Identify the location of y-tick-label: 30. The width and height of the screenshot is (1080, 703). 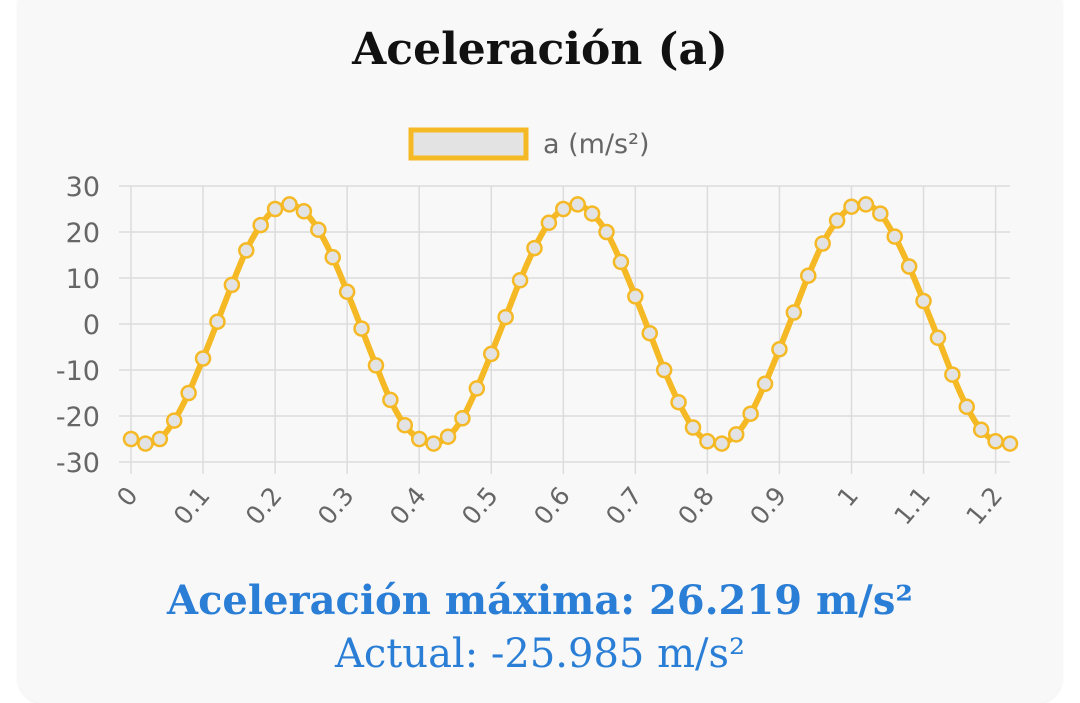
(83, 187).